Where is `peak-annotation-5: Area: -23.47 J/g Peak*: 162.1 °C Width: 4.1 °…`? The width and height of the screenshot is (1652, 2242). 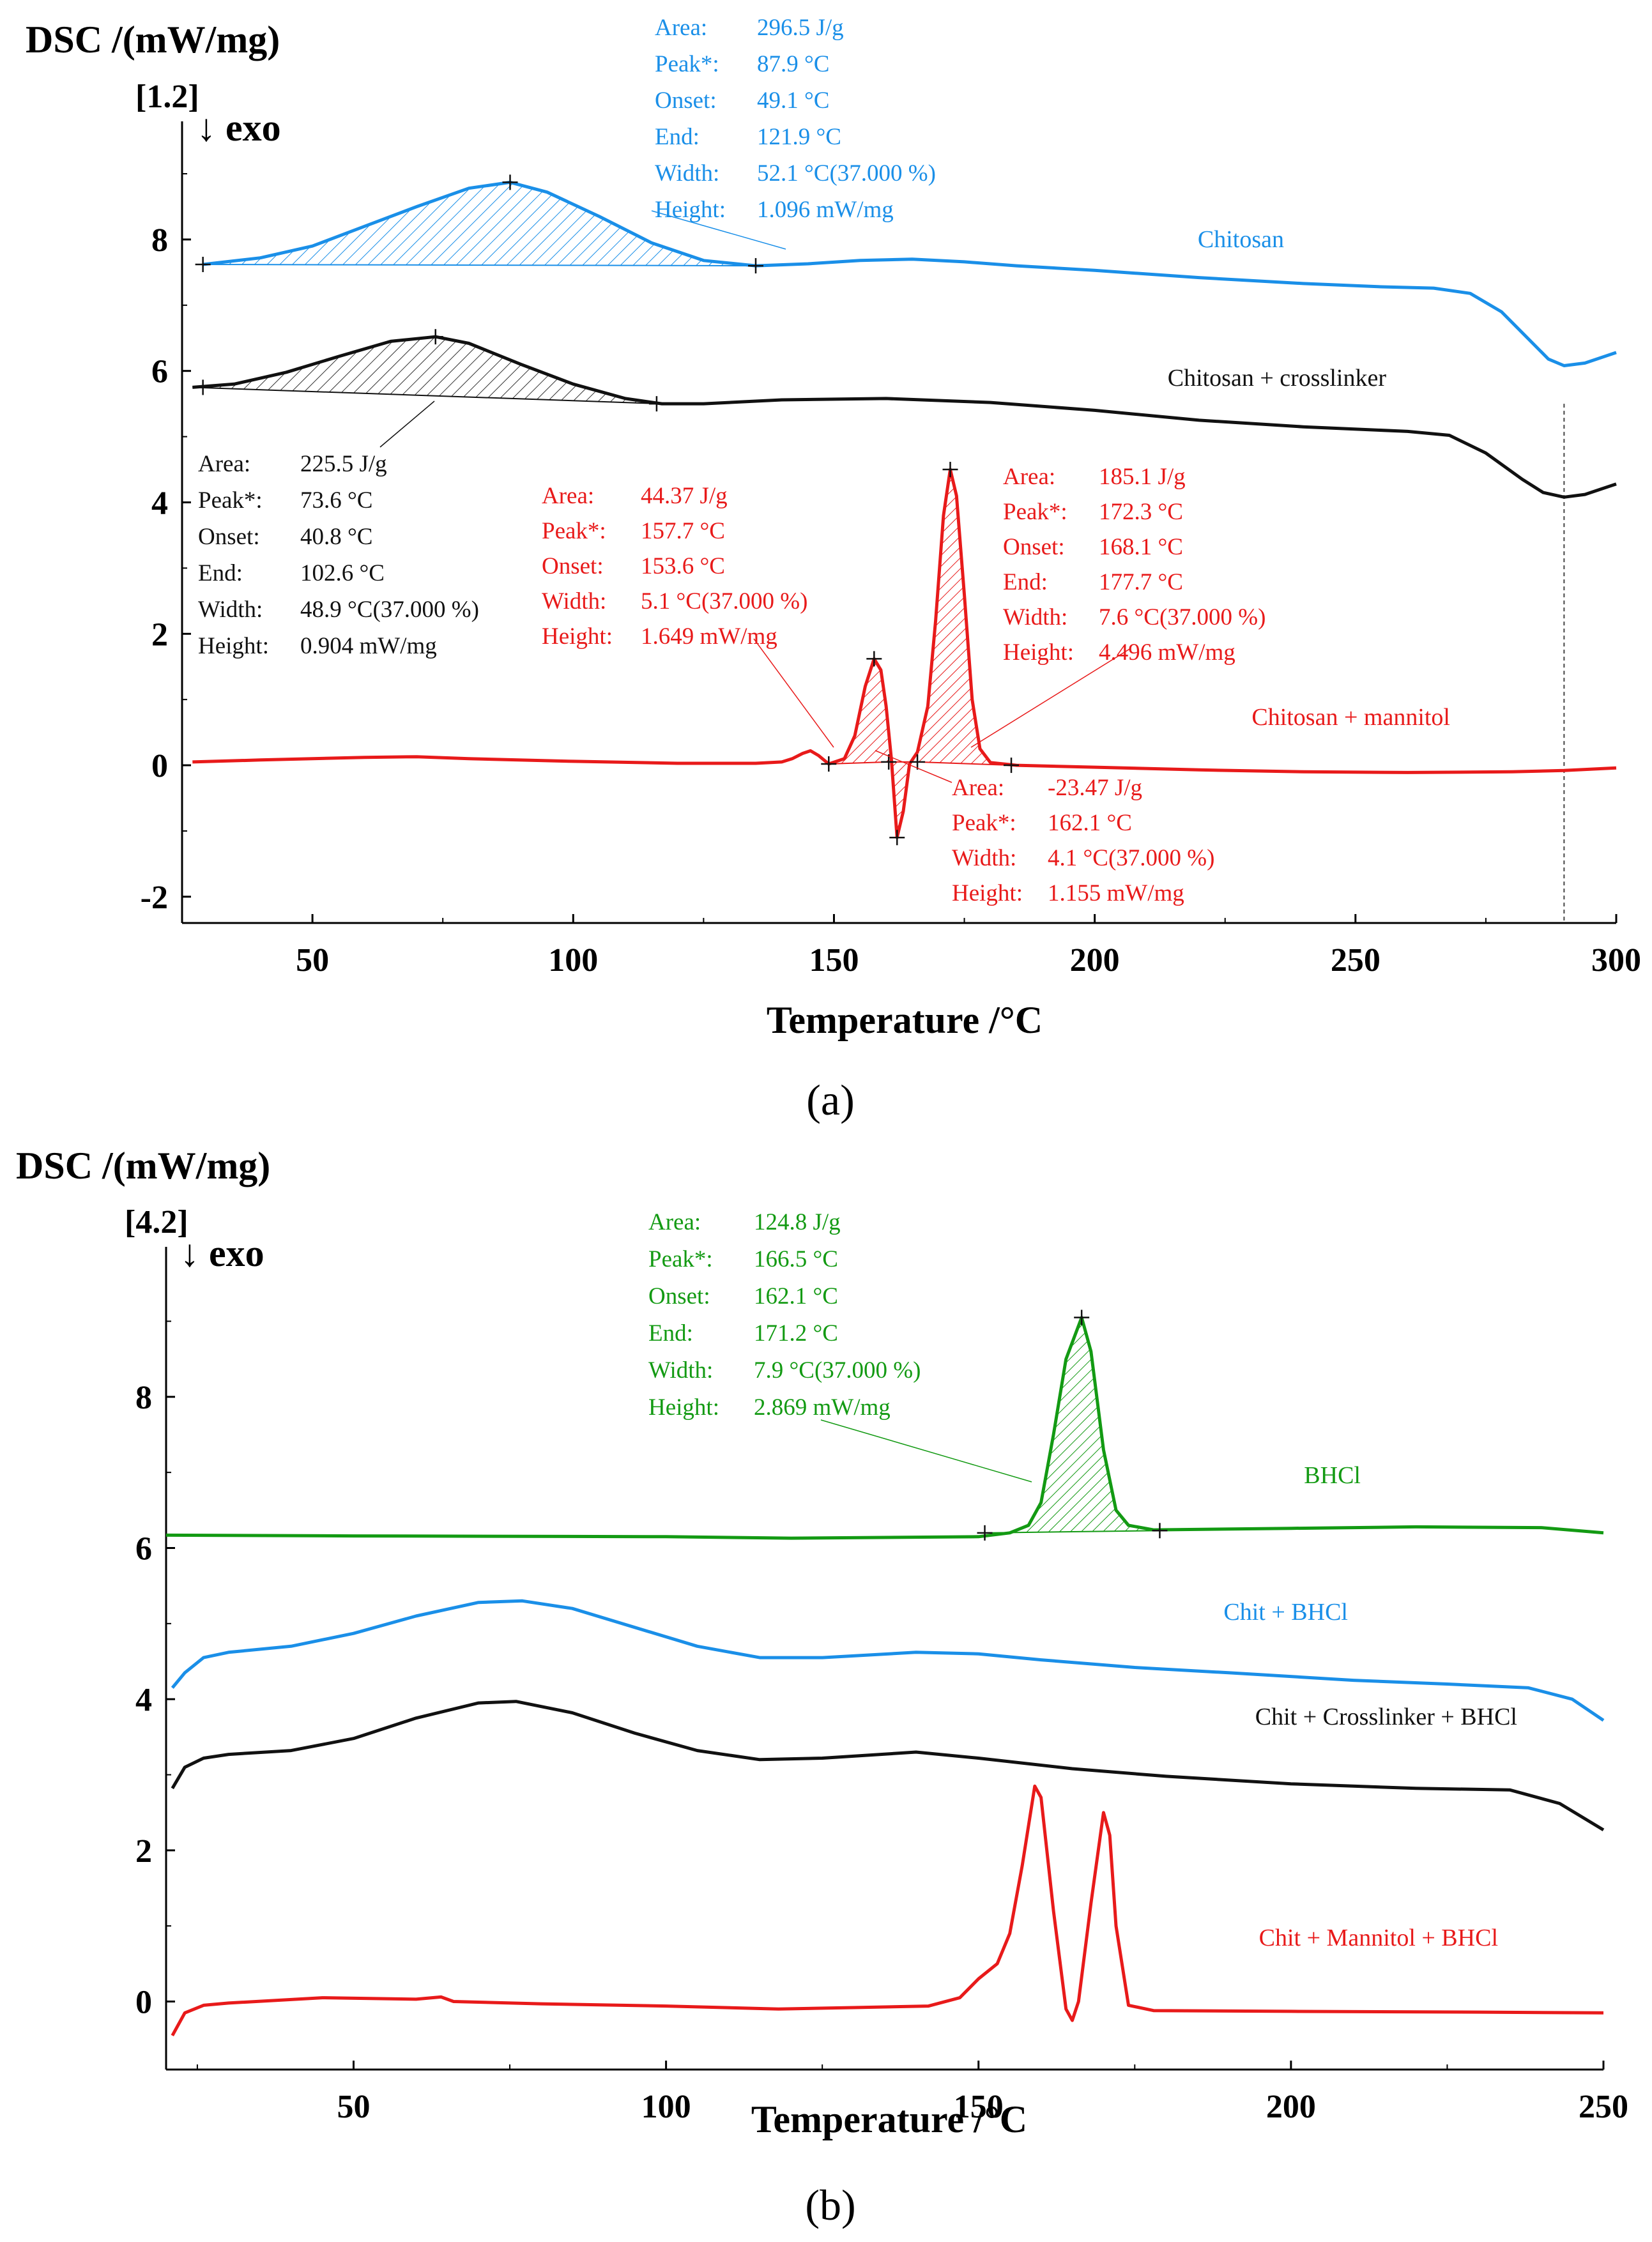 peak-annotation-5: Area: -23.47 J/g Peak*: 162.1 °C Width: 4.1 °… is located at coordinates (1083, 840).